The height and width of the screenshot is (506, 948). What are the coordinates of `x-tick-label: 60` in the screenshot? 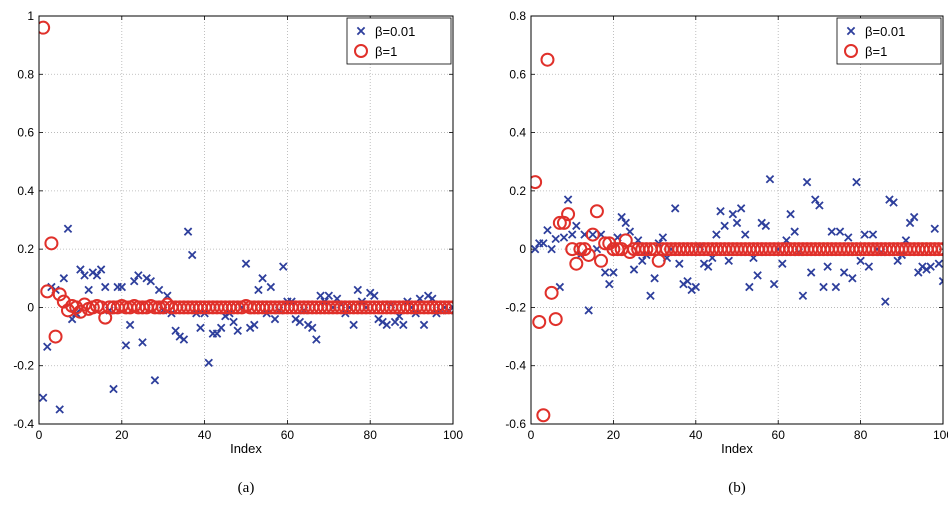 It's located at (779, 435).